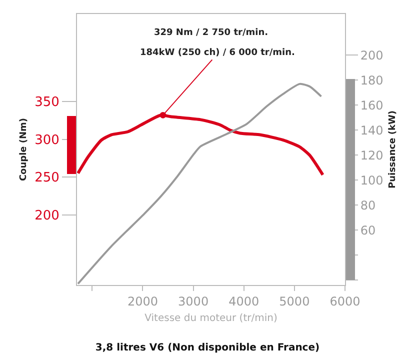 The height and width of the screenshot is (356, 415). I want to click on y2-tick-label: 160, so click(372, 105).